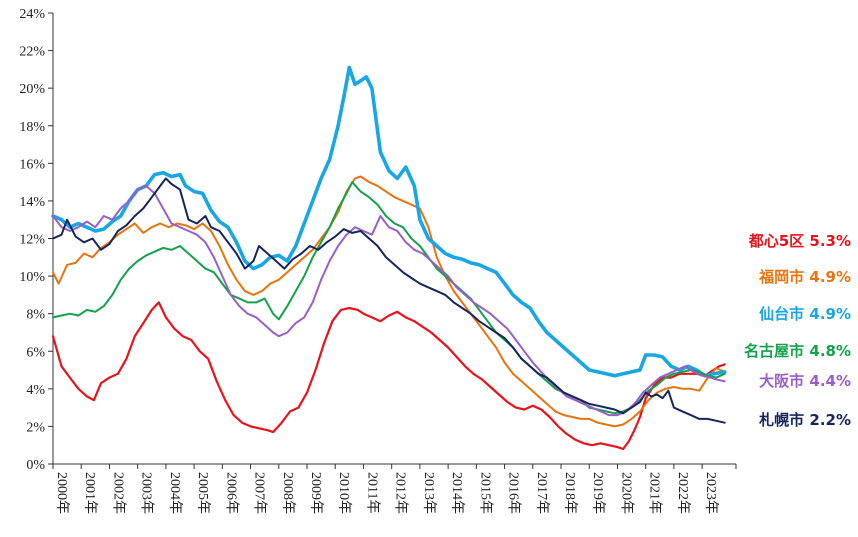 This screenshot has height=537, width=858. What do you see at coordinates (655, 493) in the screenshot?
I see `x-tick-label: 2021年` at bounding box center [655, 493].